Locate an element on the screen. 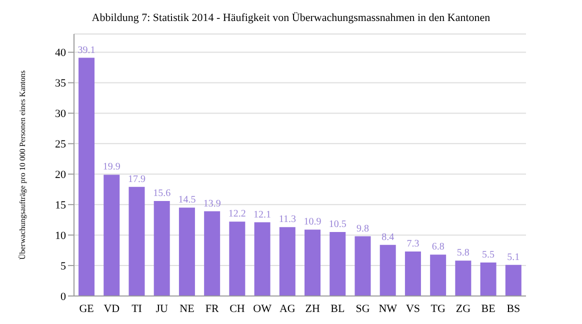 Image resolution: width=582 pixels, height=324 pixels. y-tick-label: 40 is located at coordinates (60, 53).